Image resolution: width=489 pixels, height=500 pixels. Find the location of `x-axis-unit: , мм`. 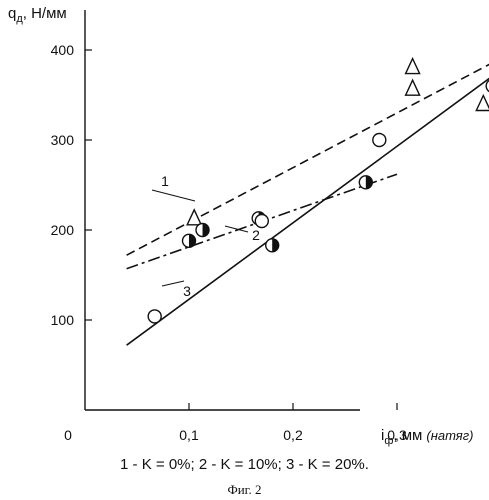

x-axis-unit: , мм is located at coordinates (407, 435).